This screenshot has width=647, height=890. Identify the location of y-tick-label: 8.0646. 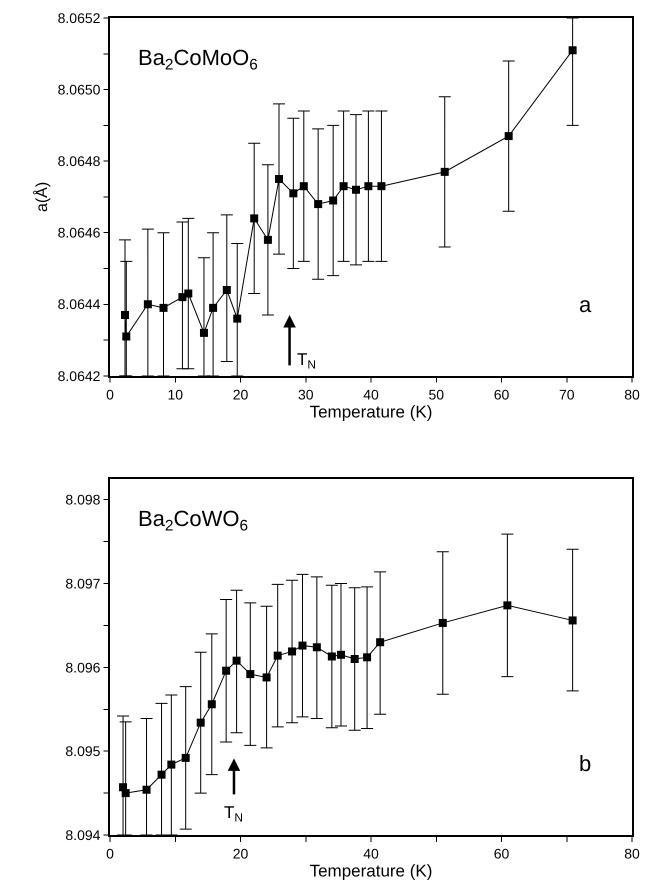
(79, 232).